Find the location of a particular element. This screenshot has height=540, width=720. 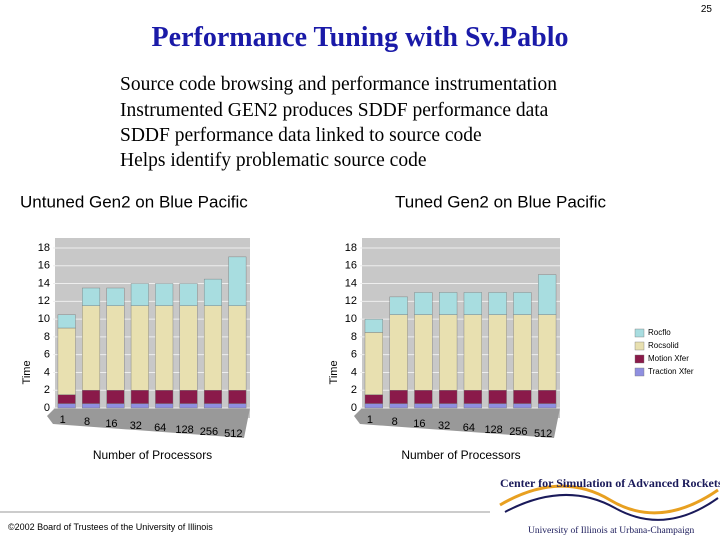

x-tick-label: 8 is located at coordinates (395, 422).